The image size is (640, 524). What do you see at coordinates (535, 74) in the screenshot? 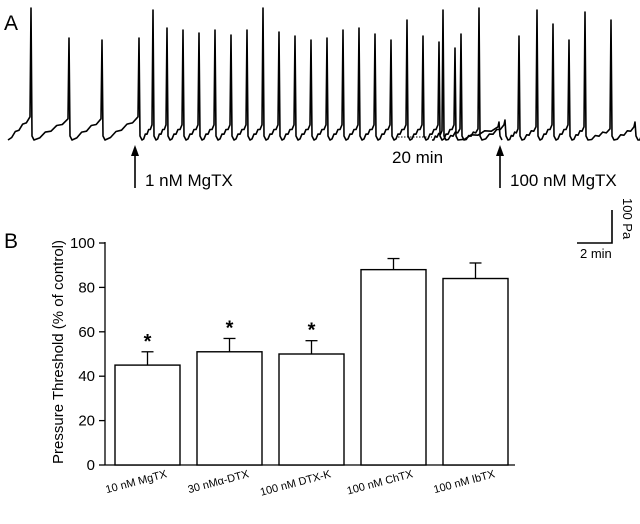
I see `pressure-trace-right` at bounding box center [535, 74].